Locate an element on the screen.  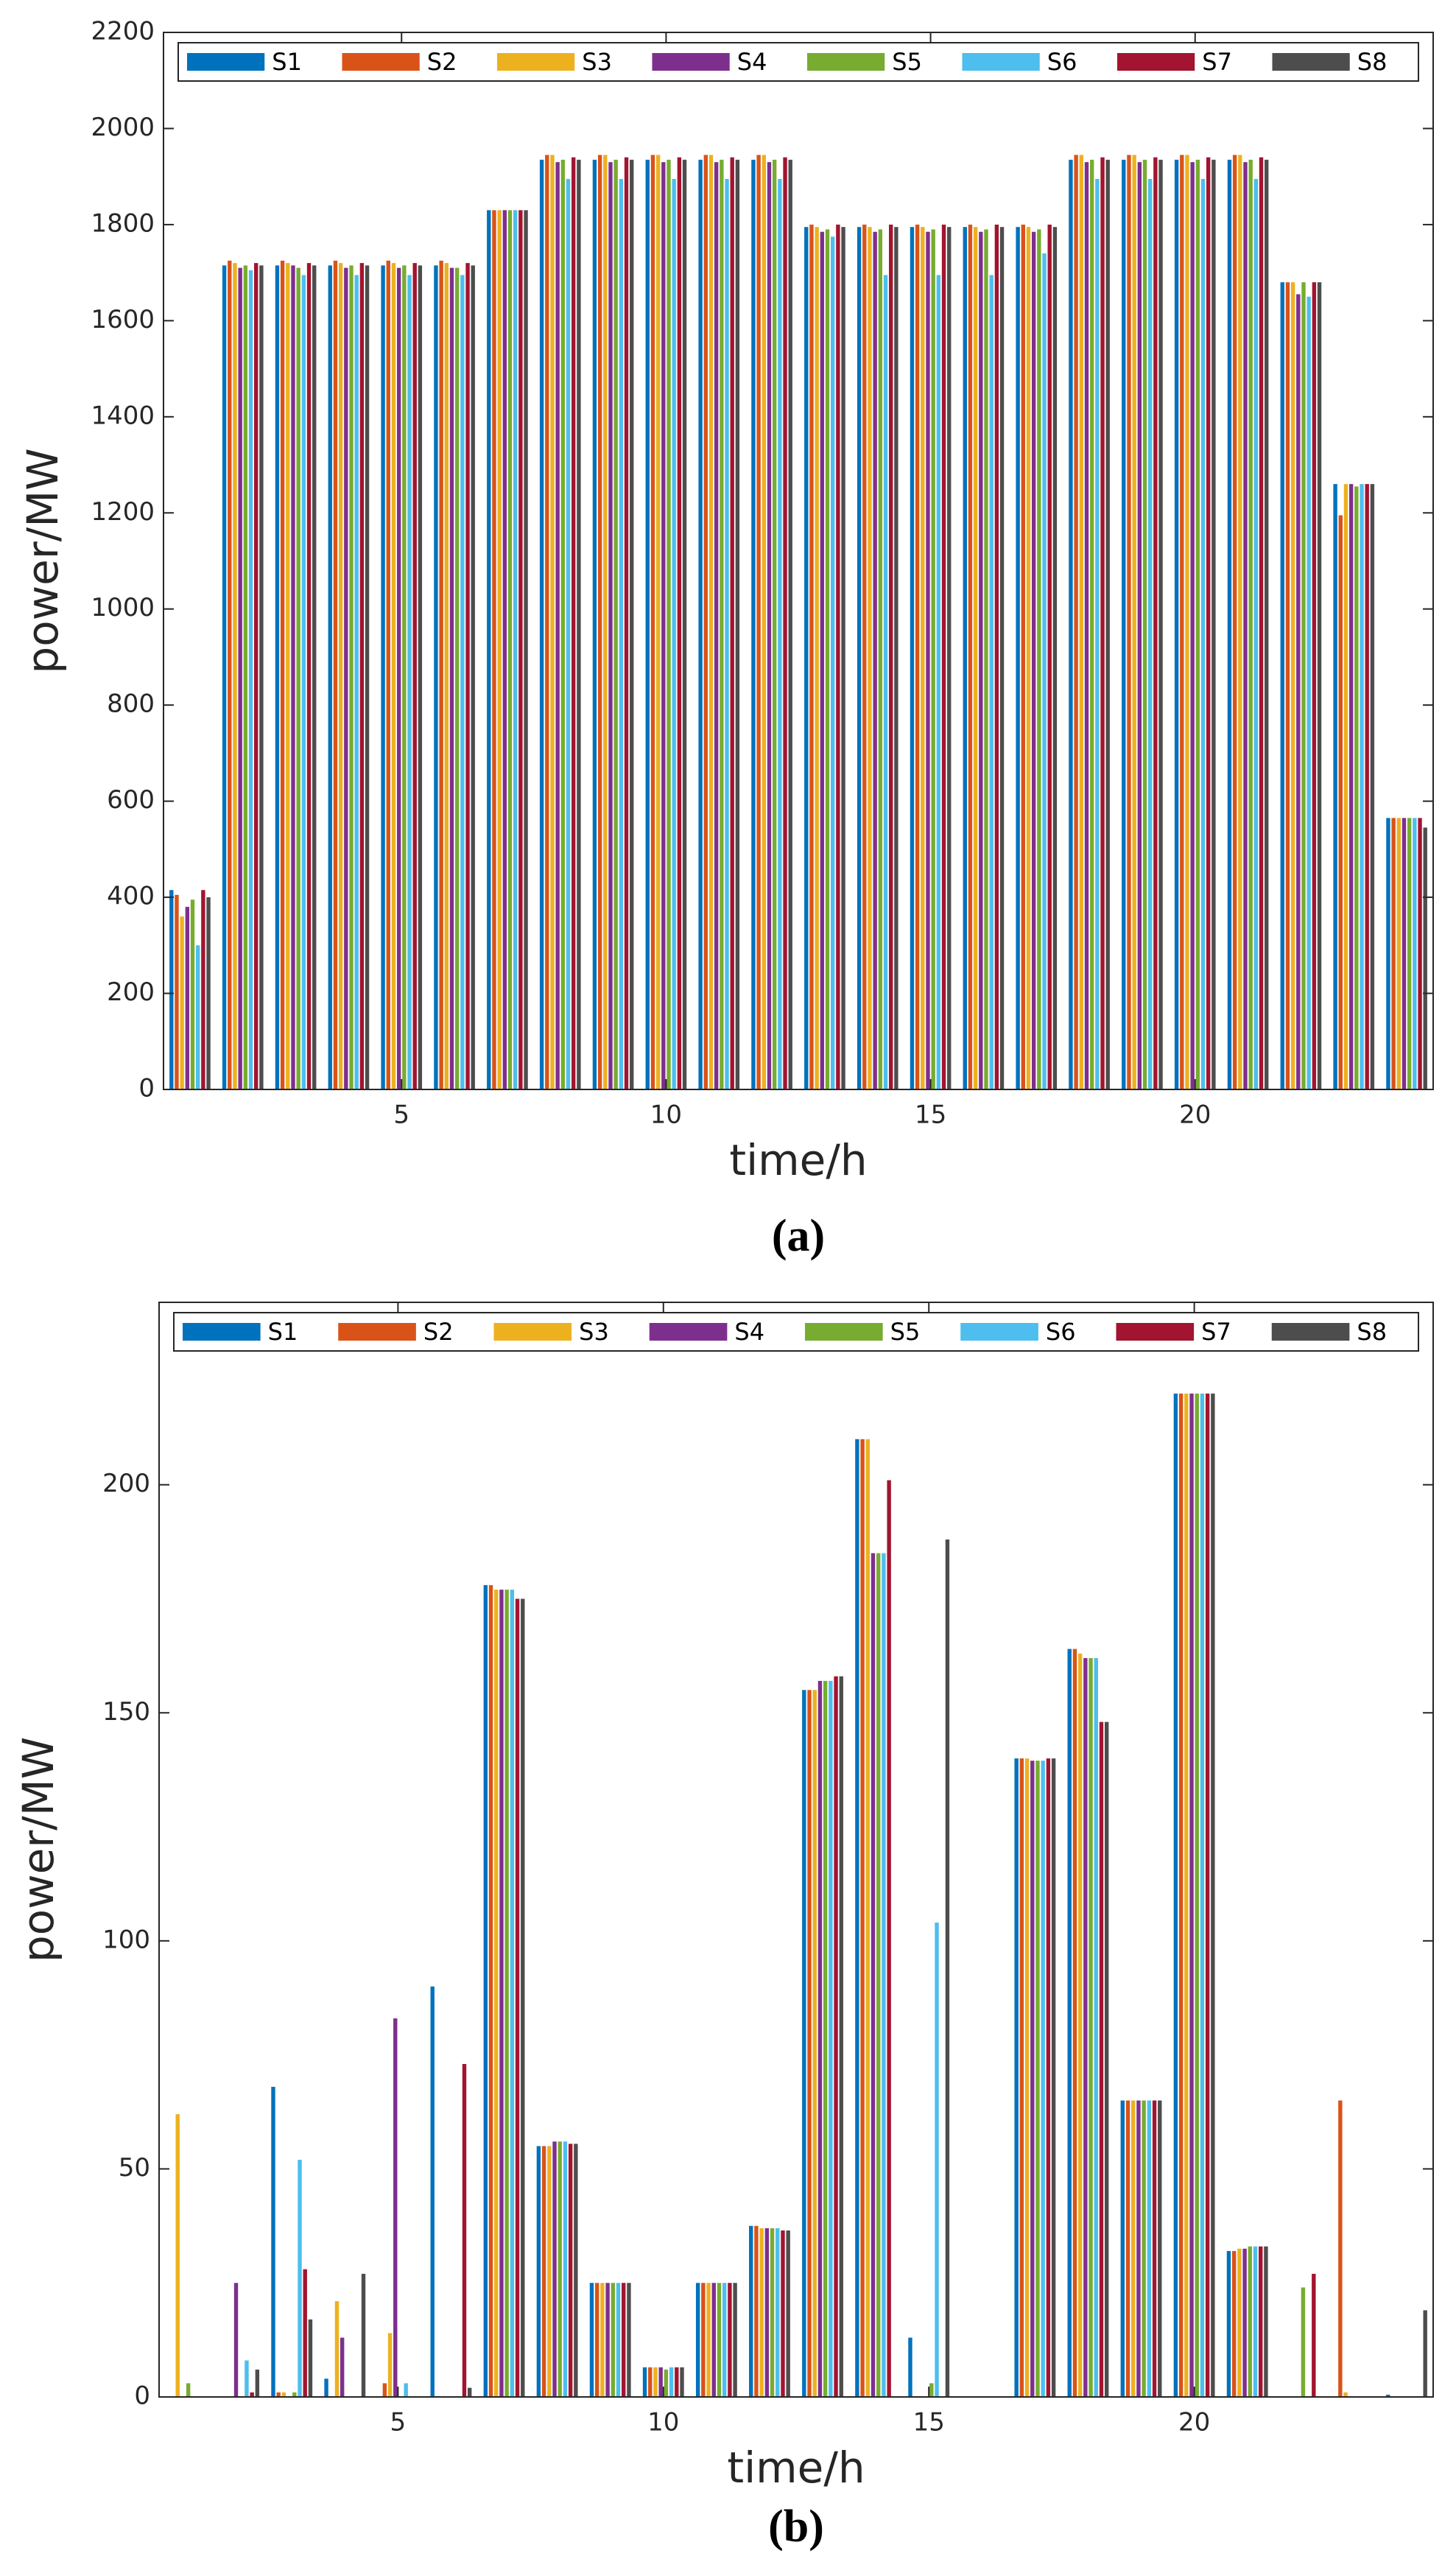
legend-label: S3 is located at coordinates (597, 62).